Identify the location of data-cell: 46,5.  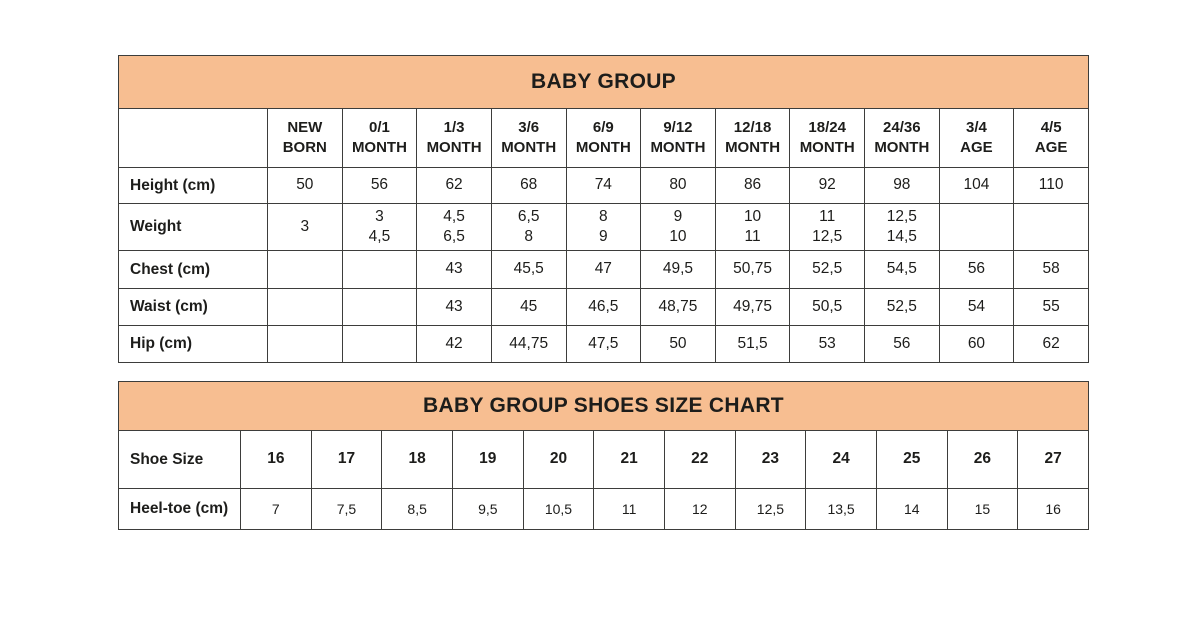
(603, 307).